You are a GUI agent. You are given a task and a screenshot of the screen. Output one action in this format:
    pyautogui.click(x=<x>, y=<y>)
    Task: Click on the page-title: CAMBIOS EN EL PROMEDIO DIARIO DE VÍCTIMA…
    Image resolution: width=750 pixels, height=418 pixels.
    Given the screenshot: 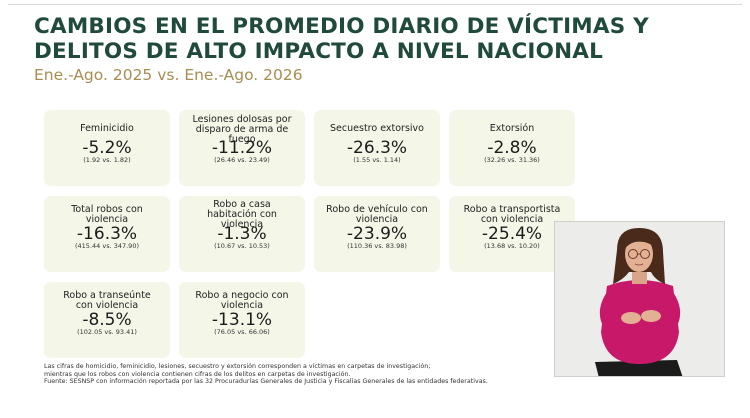 What is the action you would take?
    pyautogui.click(x=344, y=39)
    